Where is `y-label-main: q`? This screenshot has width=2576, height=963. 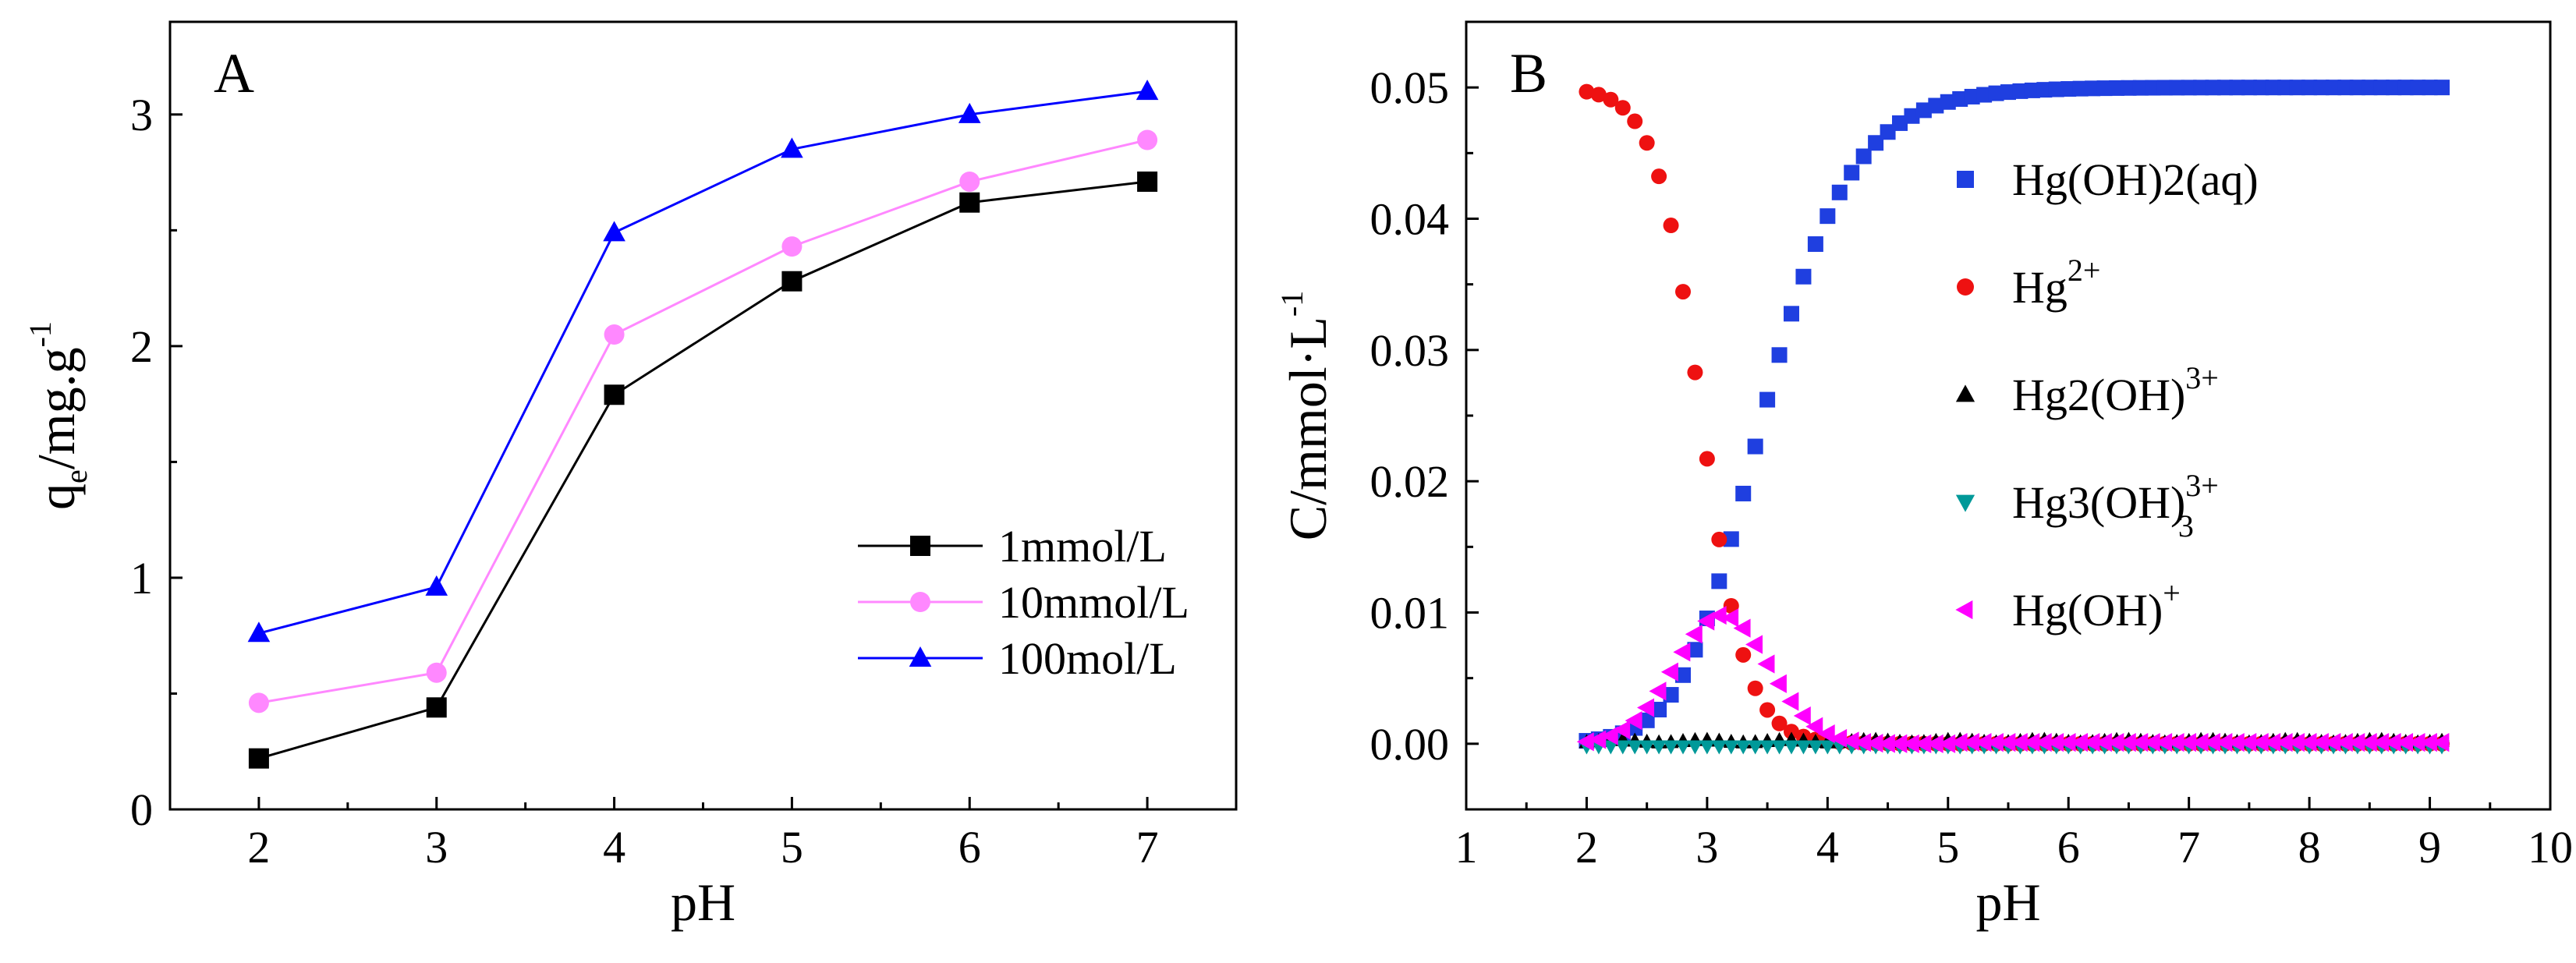 y-label-main: q is located at coordinates (56, 496).